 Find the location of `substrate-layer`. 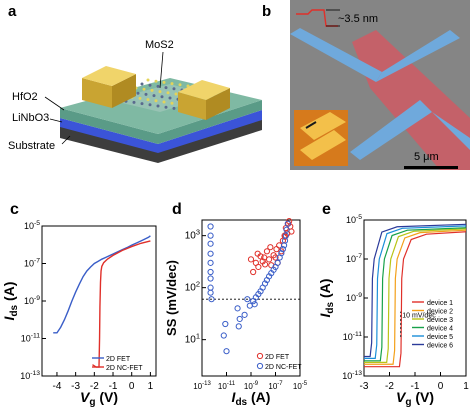

substrate-layer is located at coordinates (161, 140).